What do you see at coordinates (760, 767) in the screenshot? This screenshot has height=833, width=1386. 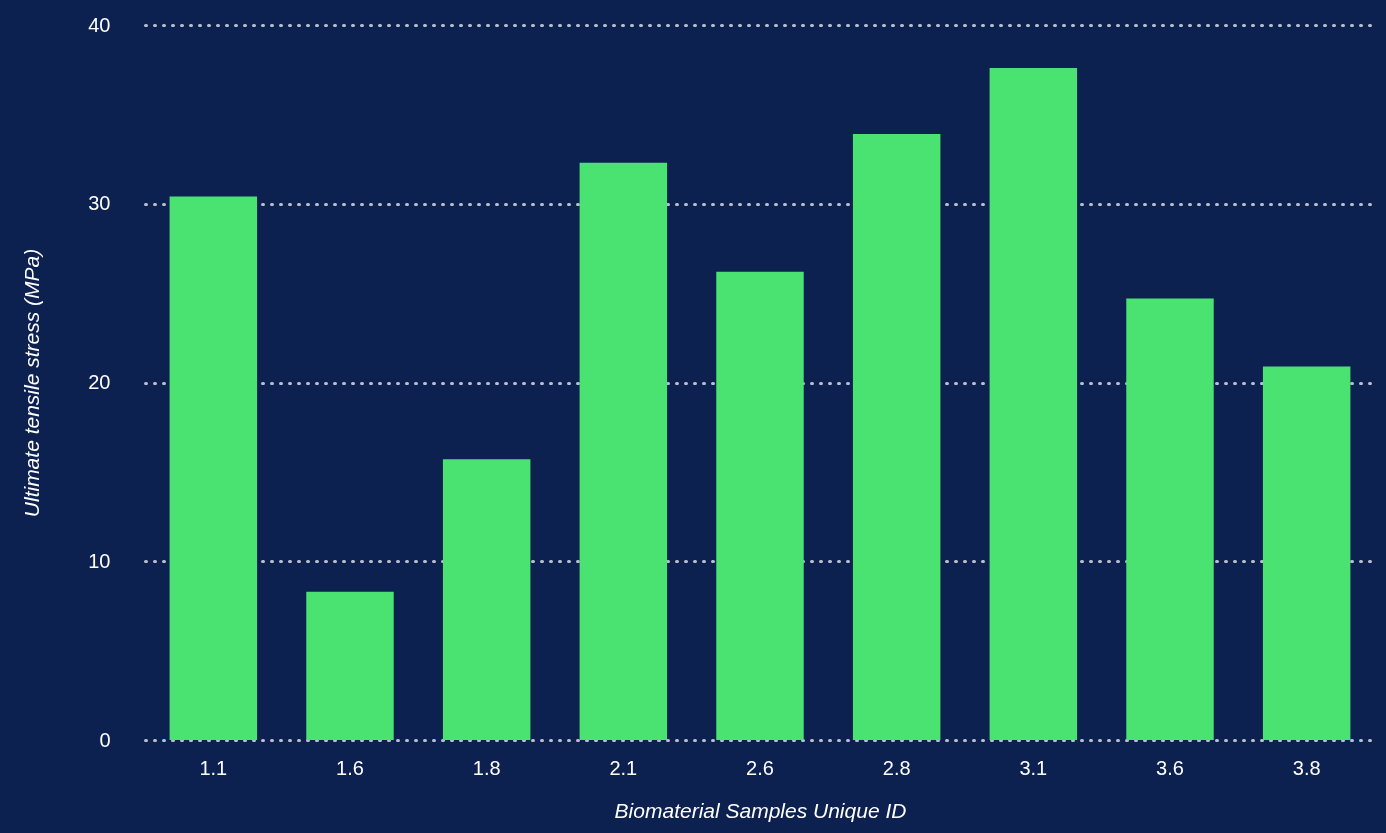 I see `x-tick-label: 2.6` at bounding box center [760, 767].